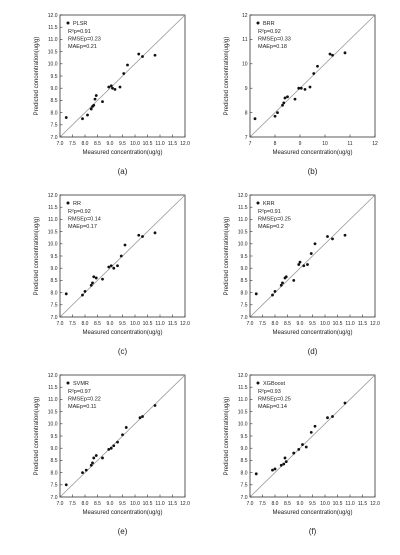 The width and height of the screenshot is (400, 555). What do you see at coordinates (269, 392) in the screenshot?
I see `legend-r2: R²p=0.93` at bounding box center [269, 392].